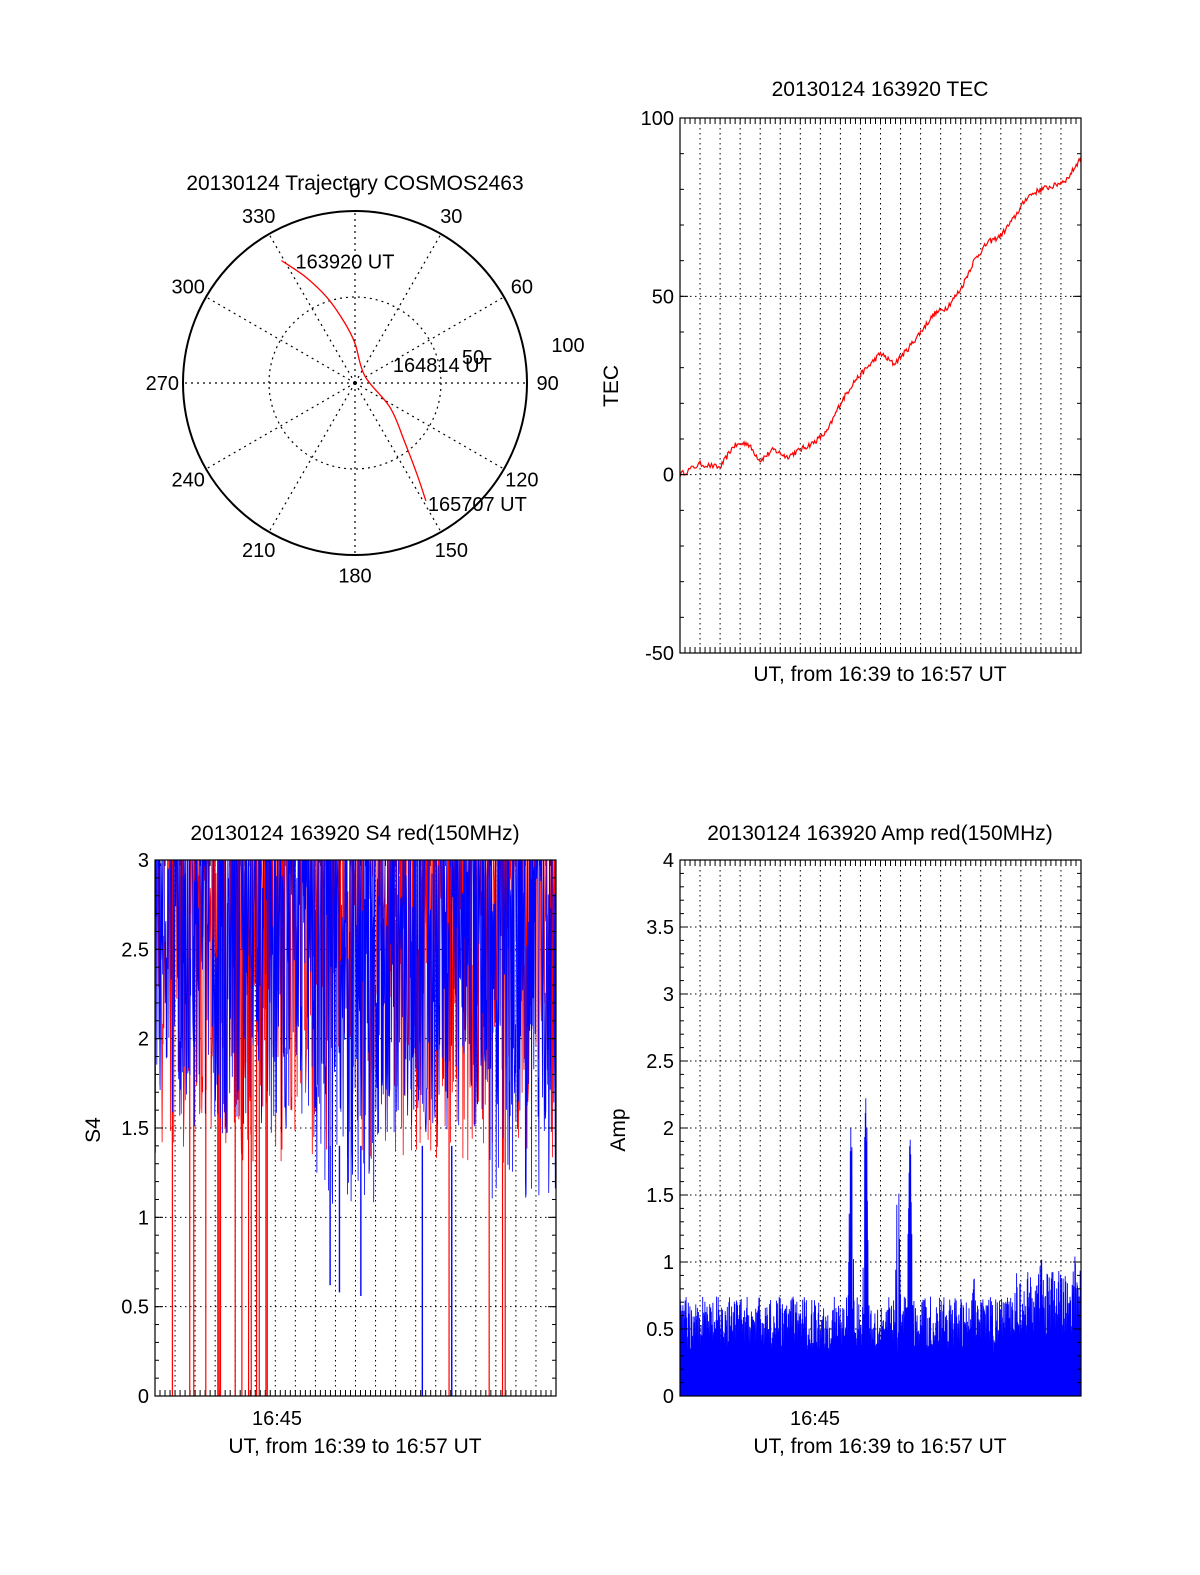  I want to click on amp-y-tick-label: 1, so click(668, 1263).